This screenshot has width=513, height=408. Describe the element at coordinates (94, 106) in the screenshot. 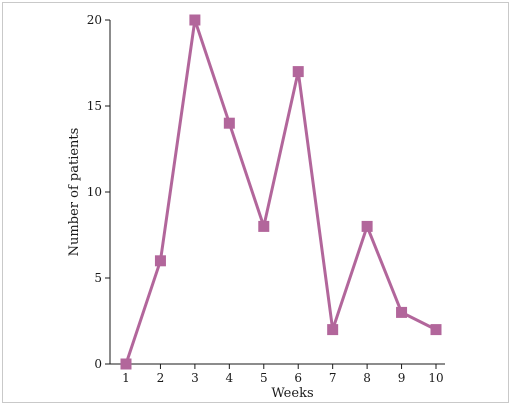

I see `y-tick-label: 15` at that location.